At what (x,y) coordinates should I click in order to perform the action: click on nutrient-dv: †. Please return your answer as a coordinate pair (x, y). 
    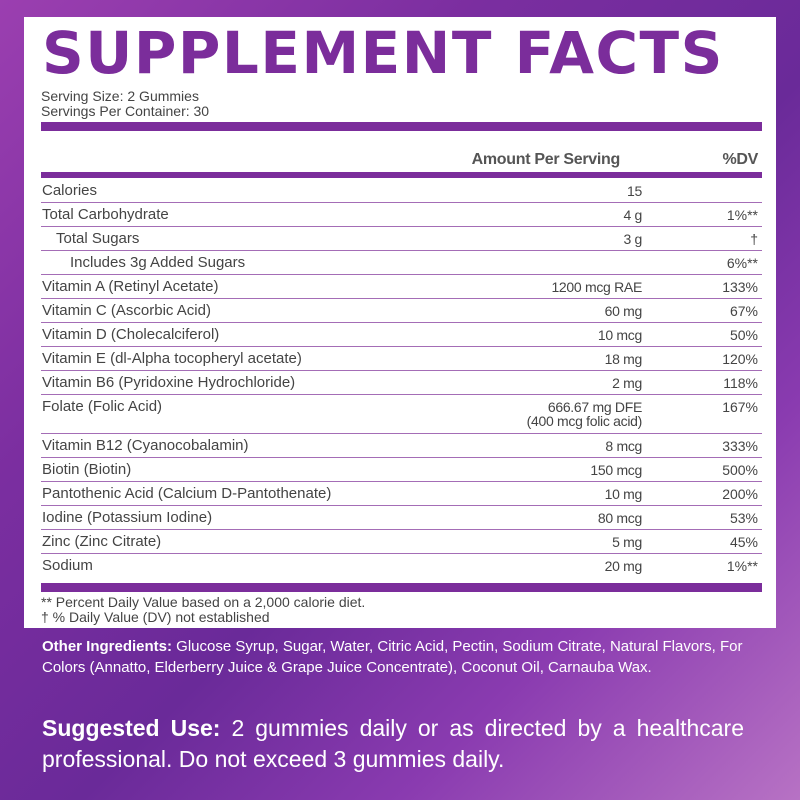
    Looking at the image, I should click on (754, 239).